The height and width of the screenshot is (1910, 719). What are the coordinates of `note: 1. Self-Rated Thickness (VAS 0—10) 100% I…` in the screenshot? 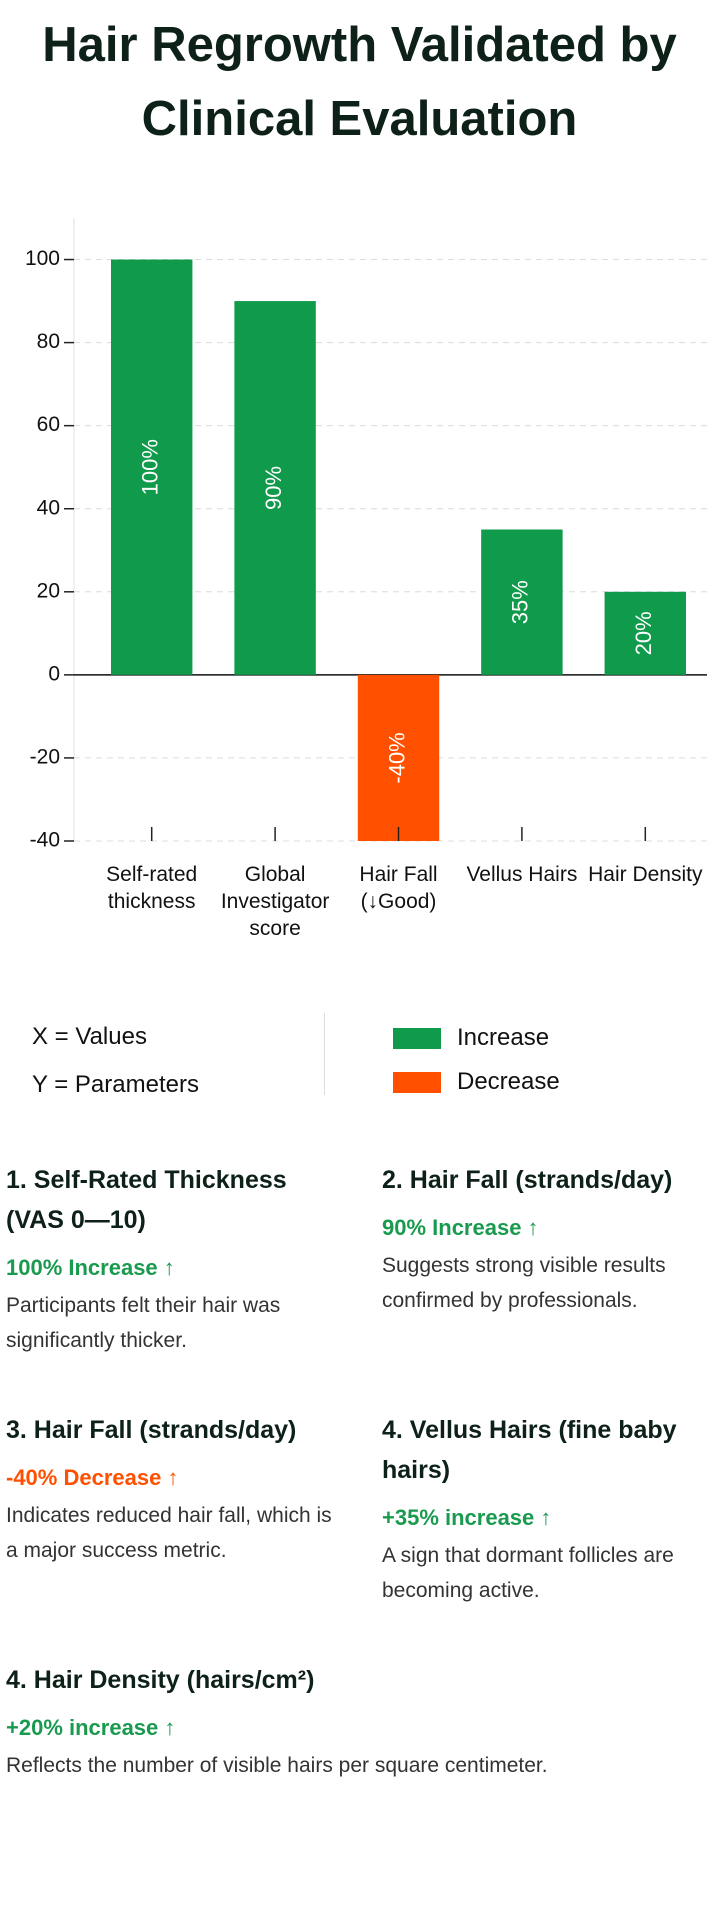 It's located at (194, 1285).